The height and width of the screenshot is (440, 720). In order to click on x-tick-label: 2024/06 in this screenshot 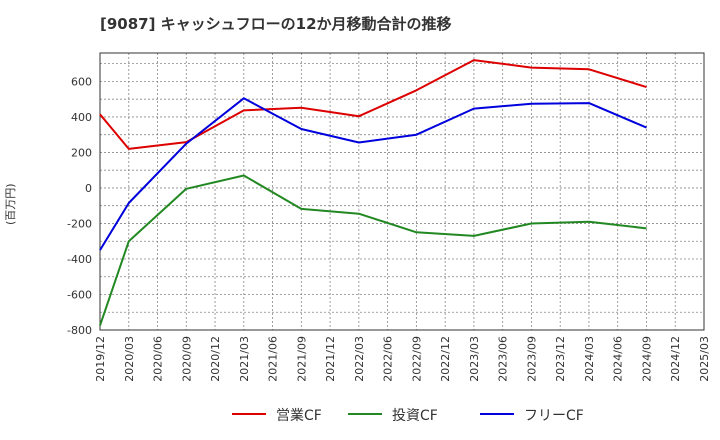, I will do `click(618, 359)`.